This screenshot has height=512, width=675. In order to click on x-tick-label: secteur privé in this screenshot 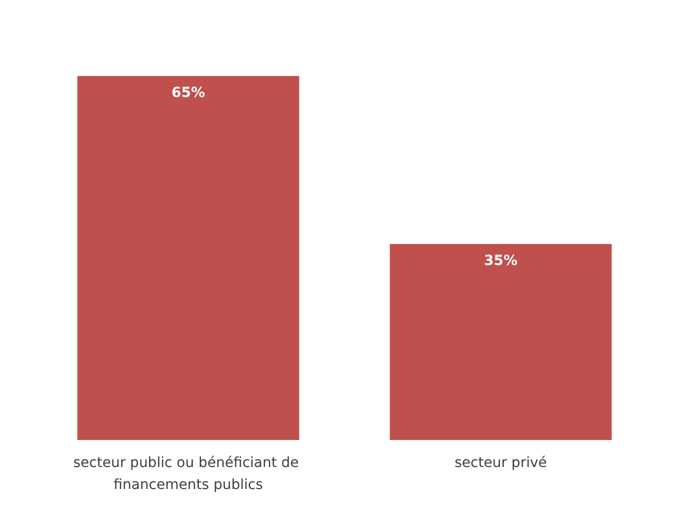, I will do `click(500, 463)`.